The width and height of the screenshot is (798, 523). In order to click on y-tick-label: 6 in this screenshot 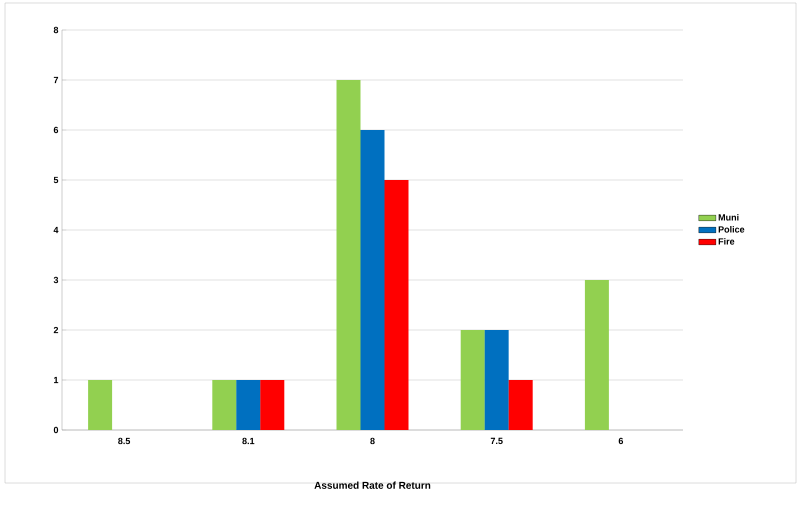, I will do `click(56, 130)`.